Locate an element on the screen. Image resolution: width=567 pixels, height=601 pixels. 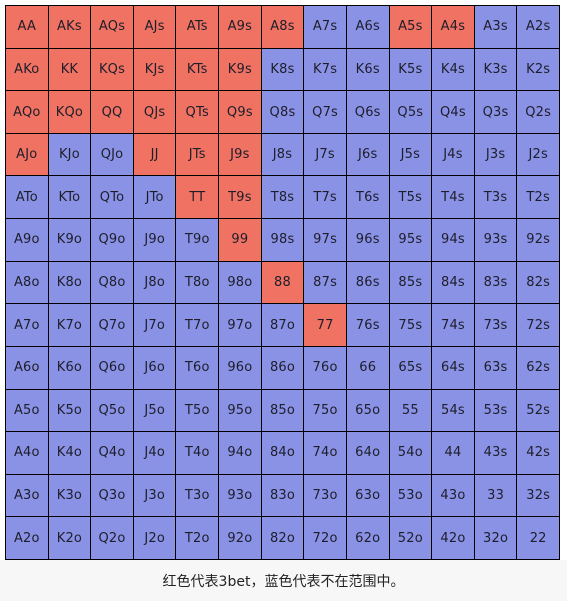
hand-cell-t7o: T7o is located at coordinates (197, 325).